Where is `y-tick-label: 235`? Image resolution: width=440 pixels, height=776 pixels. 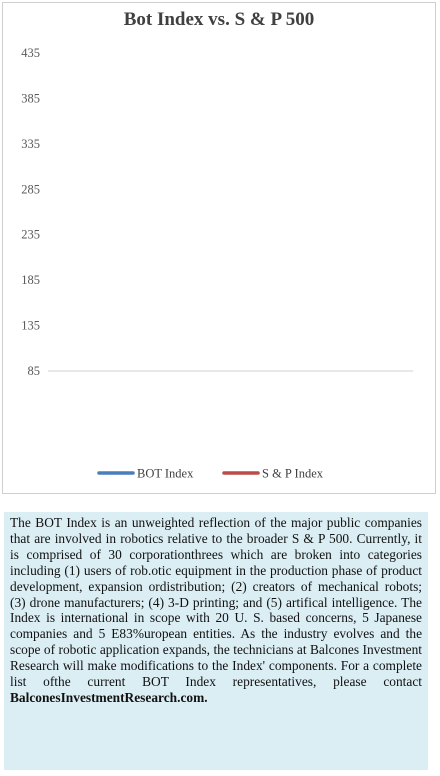 y-tick-label: 235 is located at coordinates (30, 235).